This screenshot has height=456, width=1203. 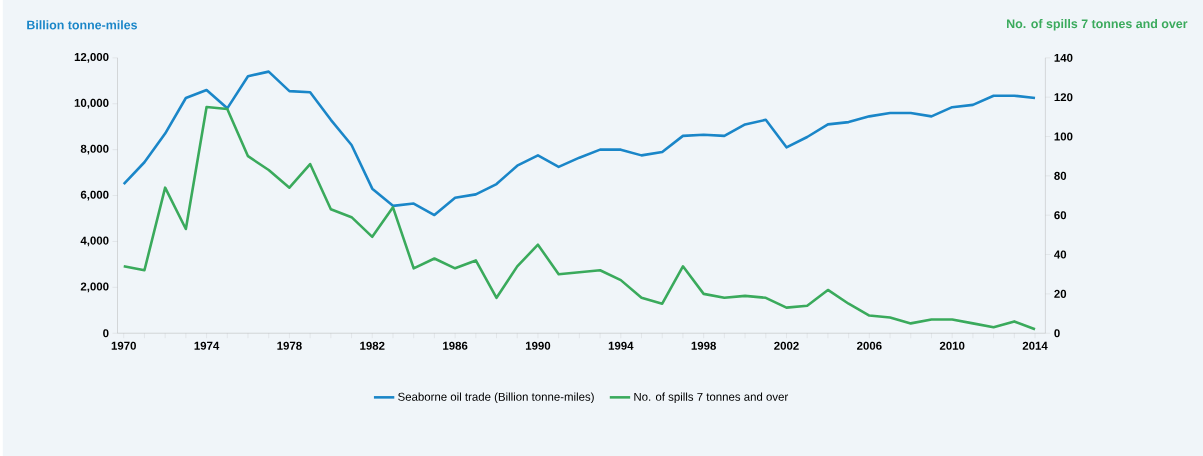 I want to click on y2-axis-title: No. of spills 7 tonnes and over, so click(x=1097, y=25).